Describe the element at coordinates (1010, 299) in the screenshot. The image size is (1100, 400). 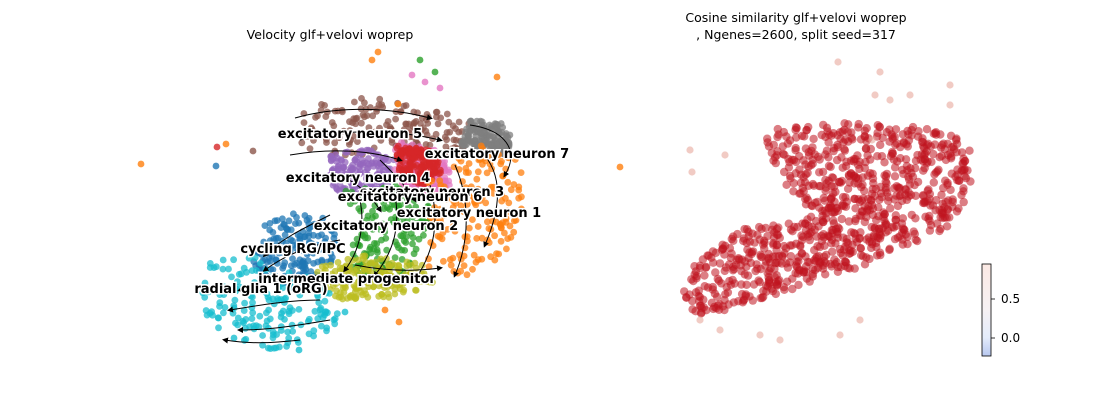
I see `colorbar-tick-label-0.5: 0.5` at that location.